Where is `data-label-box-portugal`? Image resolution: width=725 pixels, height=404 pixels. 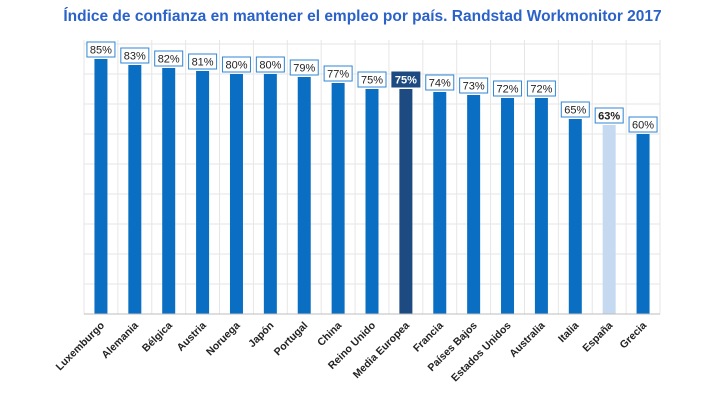 data-label-box-portugal is located at coordinates (304, 67).